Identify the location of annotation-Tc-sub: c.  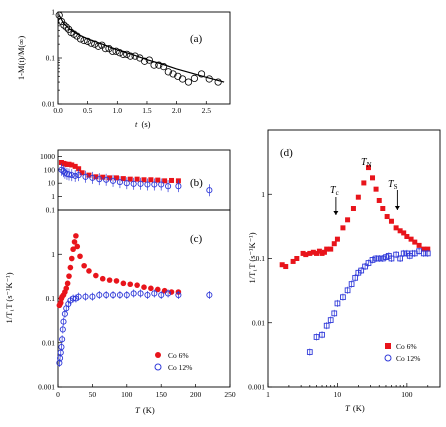
(337, 193).